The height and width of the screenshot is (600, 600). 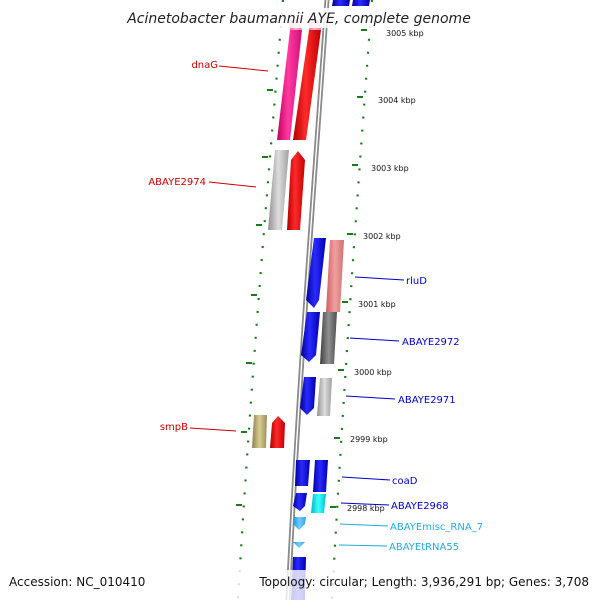 I want to click on tick-label-3002: 3002 kbp, so click(x=382, y=236).